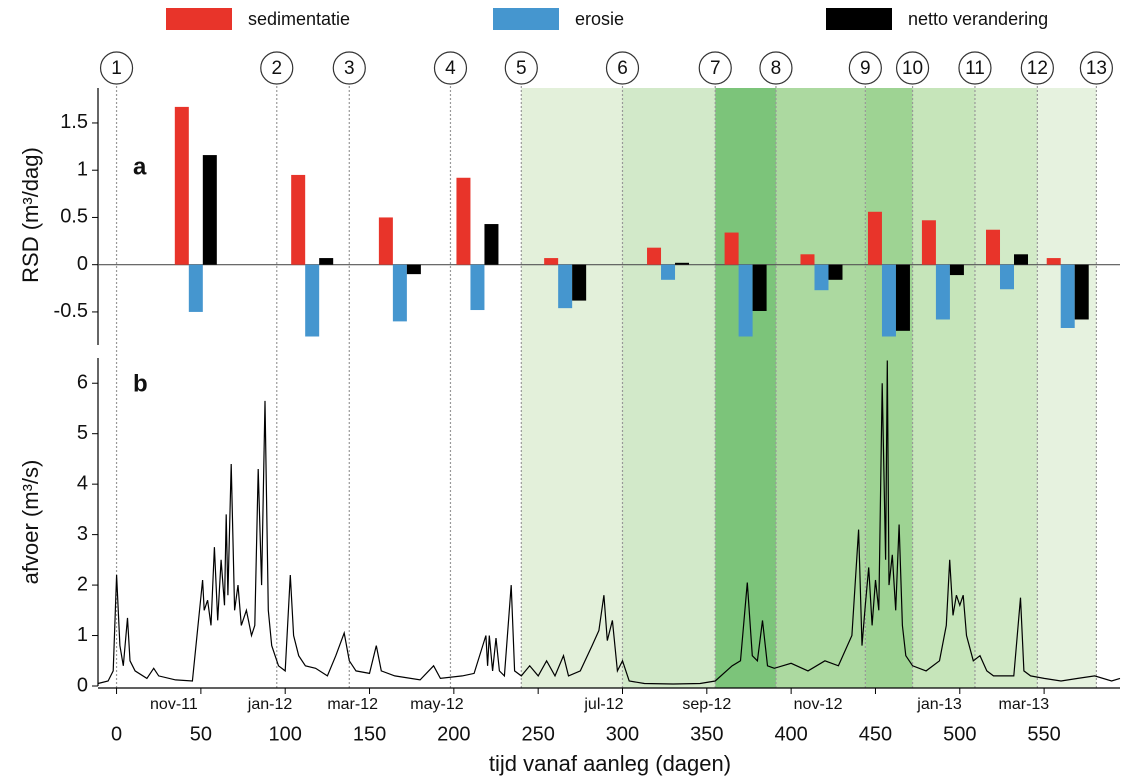 This screenshot has width=1123, height=780. What do you see at coordinates (939, 704) in the screenshot?
I see `month-label: jan-13` at bounding box center [939, 704].